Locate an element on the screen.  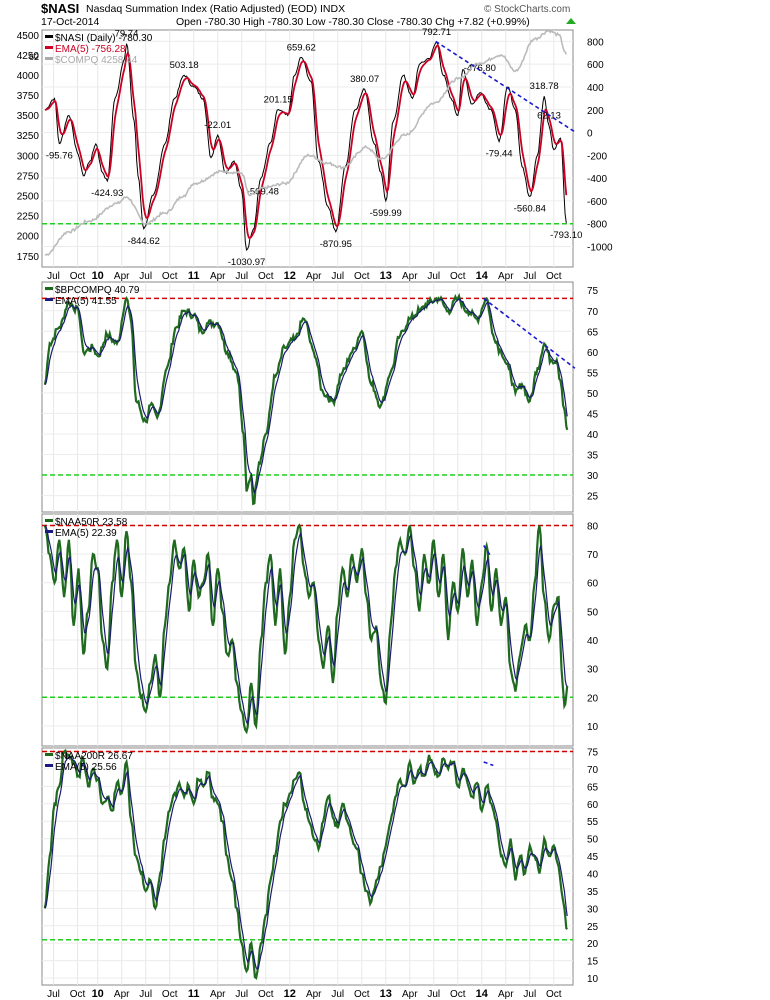
peak-value-label: -1030.97 is located at coordinates (247, 262).